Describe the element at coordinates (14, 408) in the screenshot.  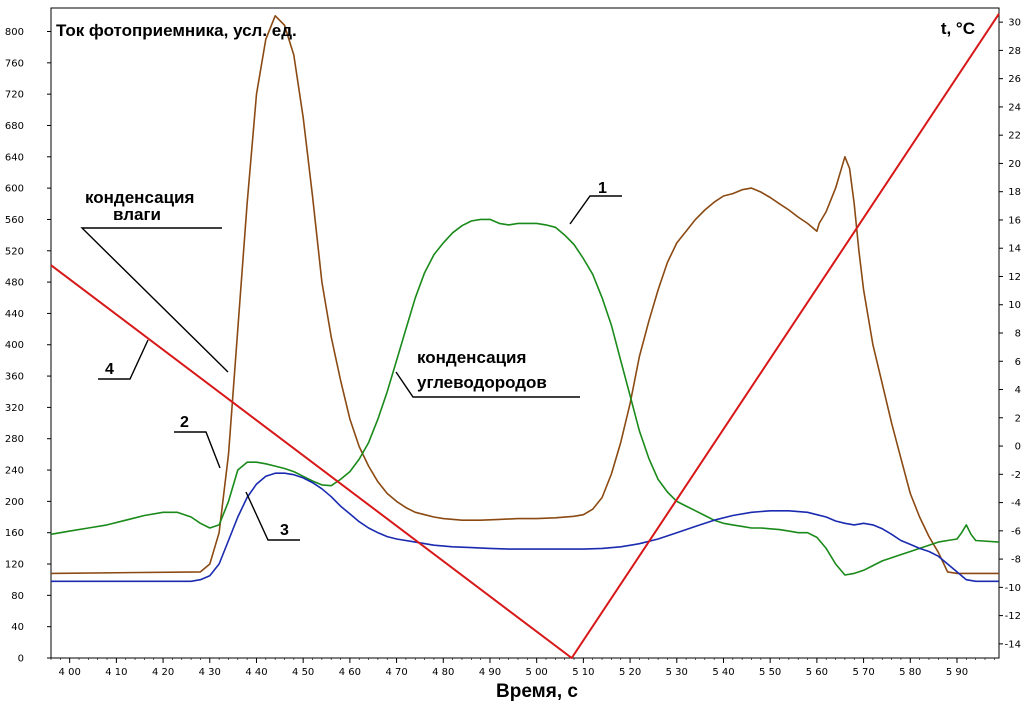
I see `y-tick-label: 320` at that location.